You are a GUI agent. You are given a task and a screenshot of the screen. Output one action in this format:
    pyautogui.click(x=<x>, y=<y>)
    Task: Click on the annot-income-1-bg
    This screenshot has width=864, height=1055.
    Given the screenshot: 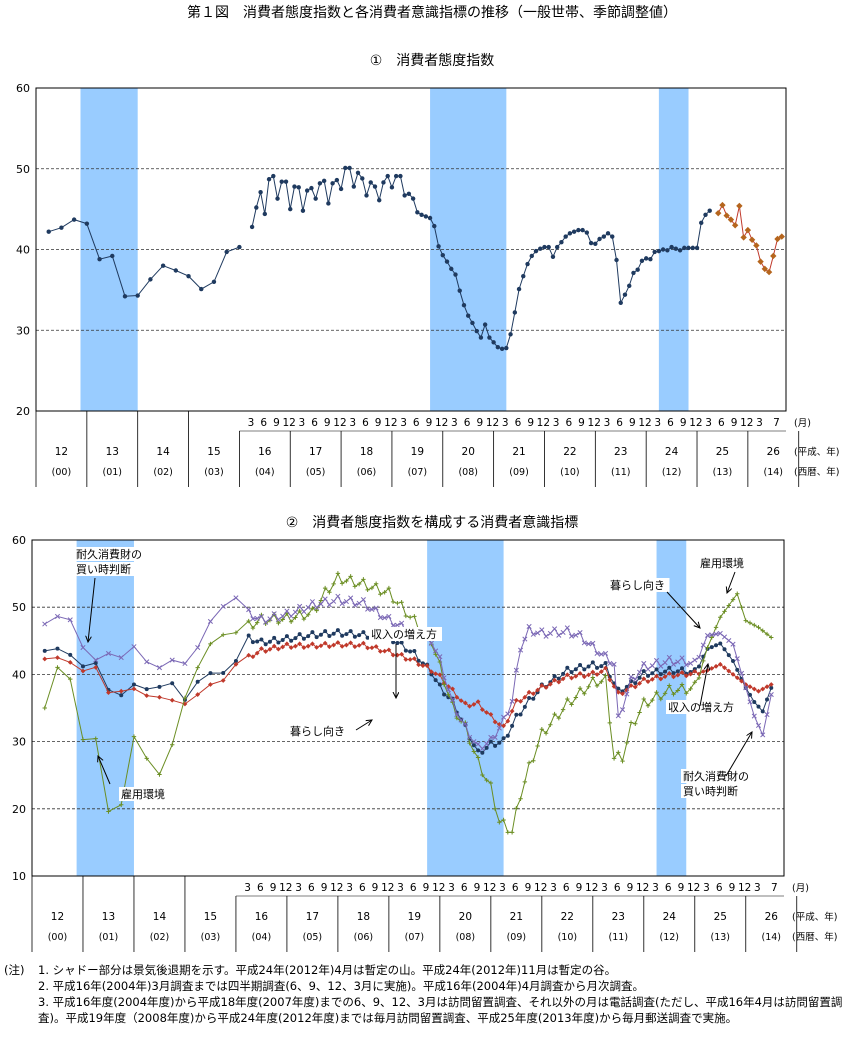 What is the action you would take?
    pyautogui.click(x=405, y=634)
    